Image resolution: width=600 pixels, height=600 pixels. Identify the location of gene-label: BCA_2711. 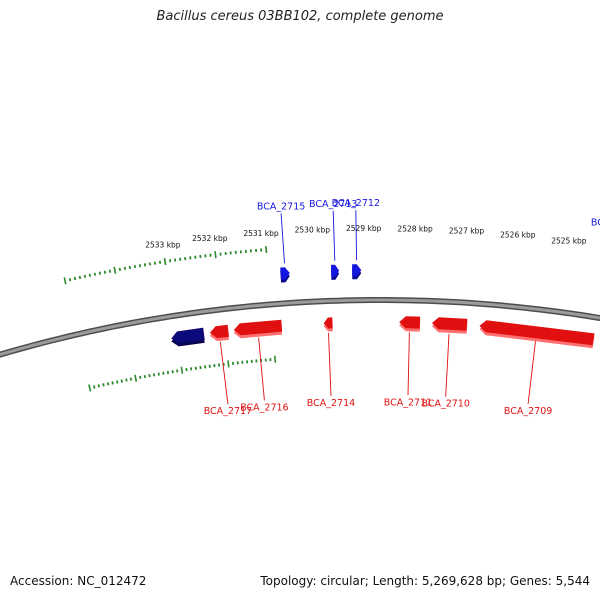
(408, 402).